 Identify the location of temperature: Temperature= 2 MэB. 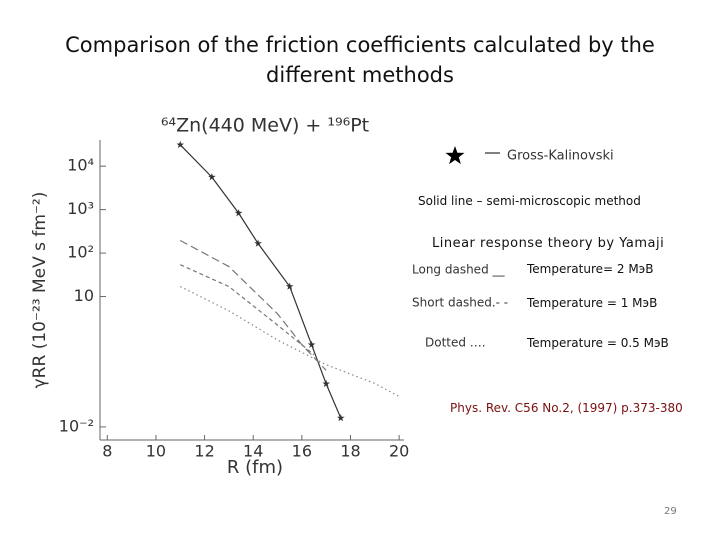
(590, 269).